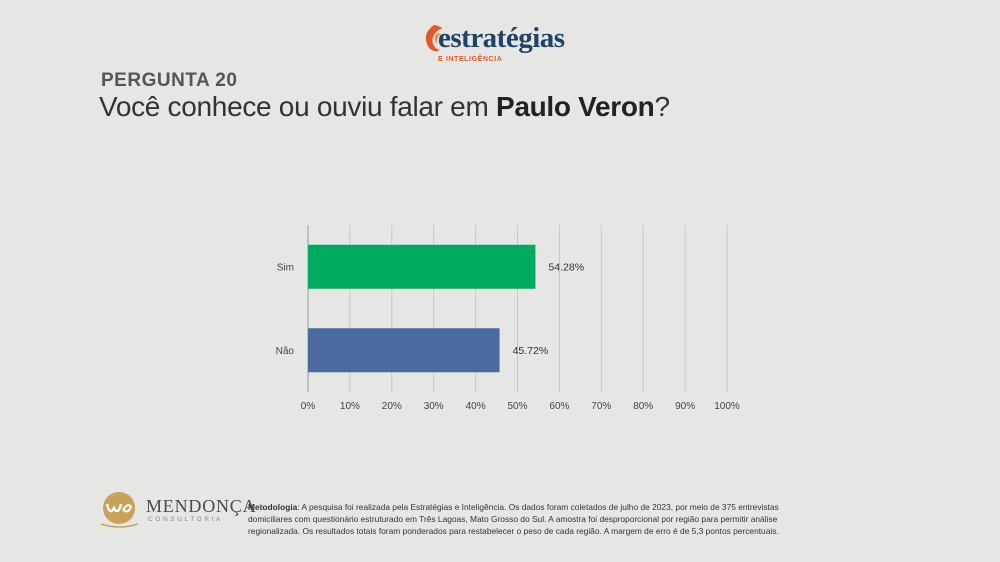 This screenshot has width=1000, height=562. I want to click on brand-name: estratégias, so click(501, 38).